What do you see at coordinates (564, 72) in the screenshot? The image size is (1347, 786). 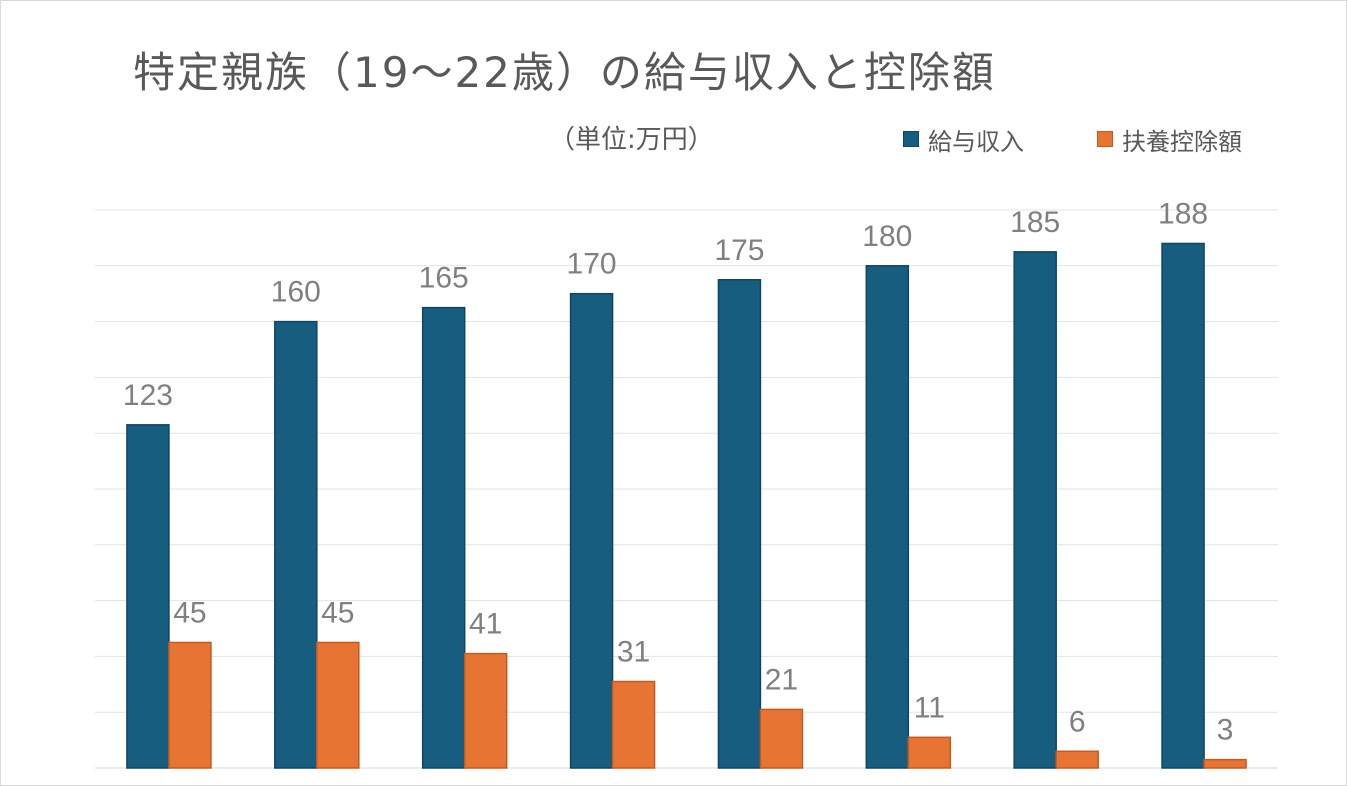 I see `chart-title: 特定親族（19～22歳）の給与収入と控除額` at bounding box center [564, 72].